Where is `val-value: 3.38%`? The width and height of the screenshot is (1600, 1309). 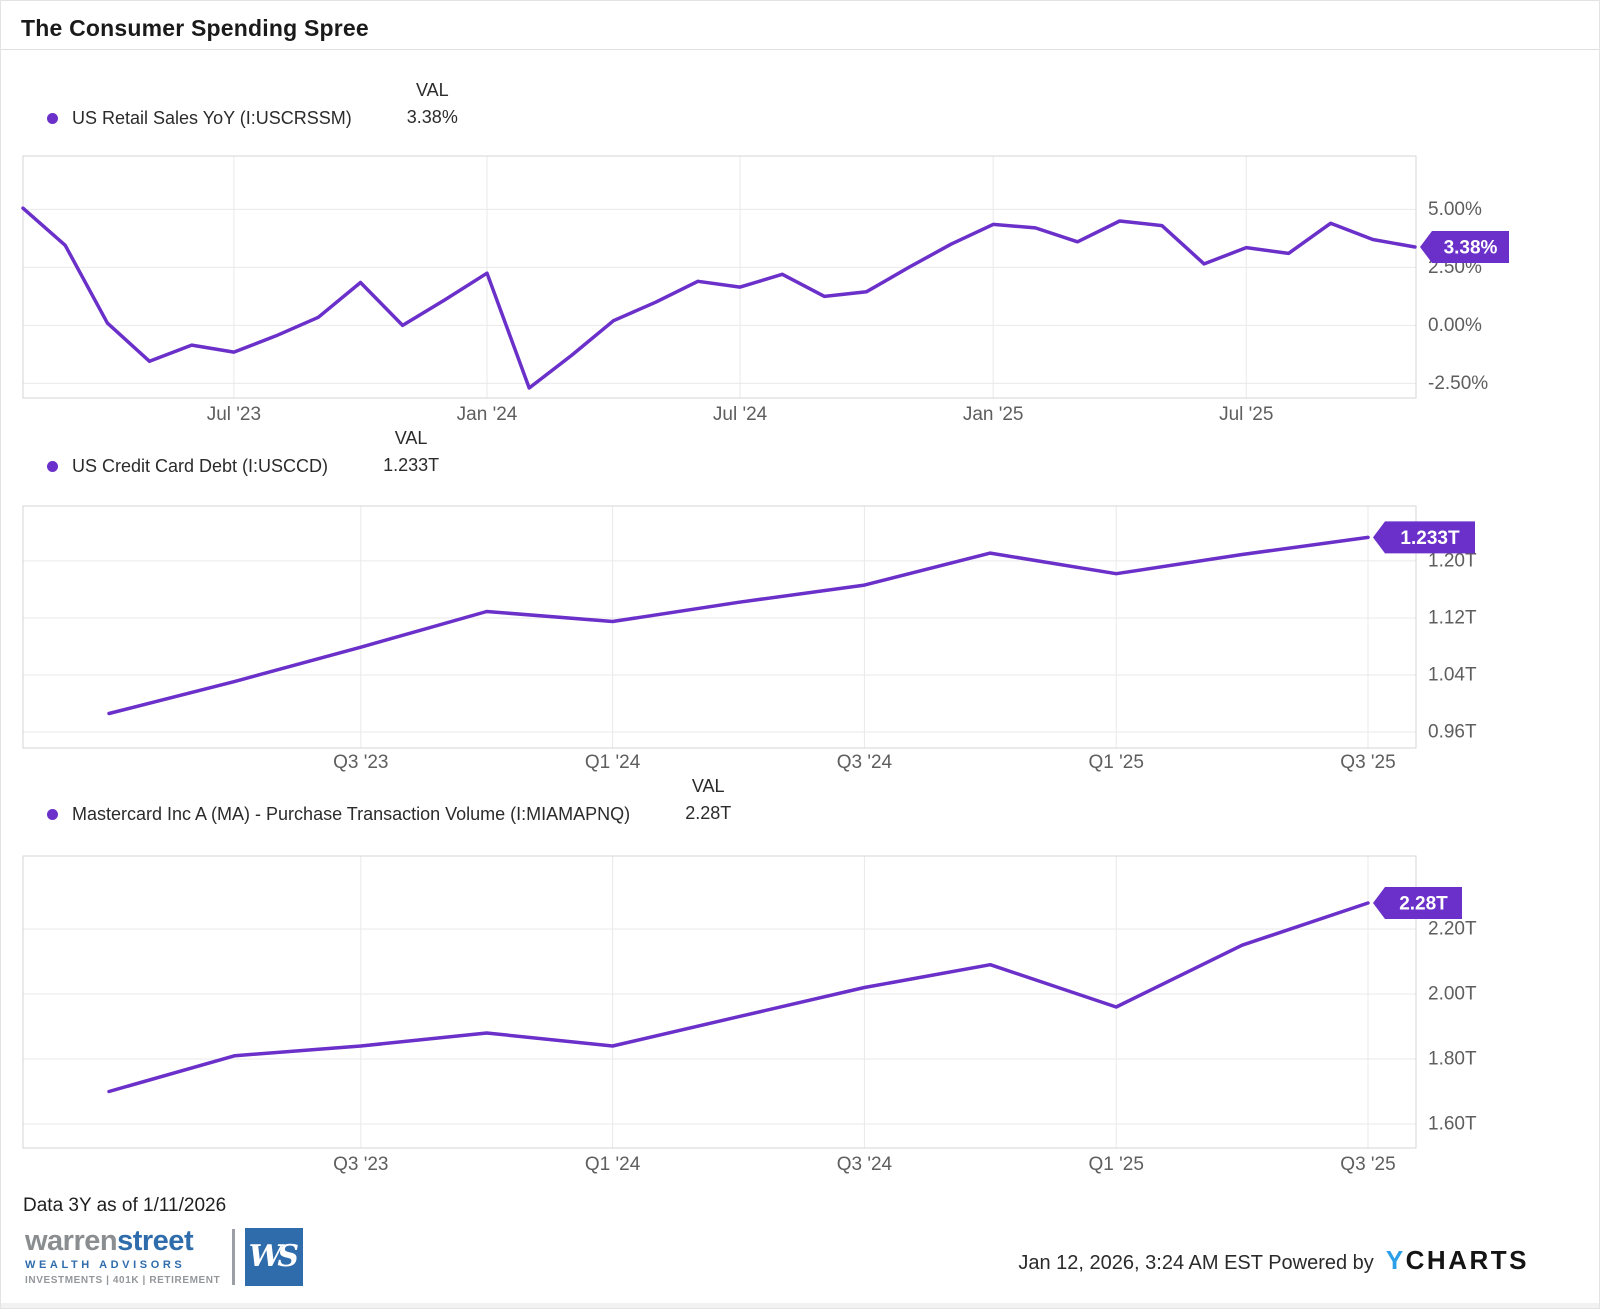 val-value: 3.38% is located at coordinates (432, 117).